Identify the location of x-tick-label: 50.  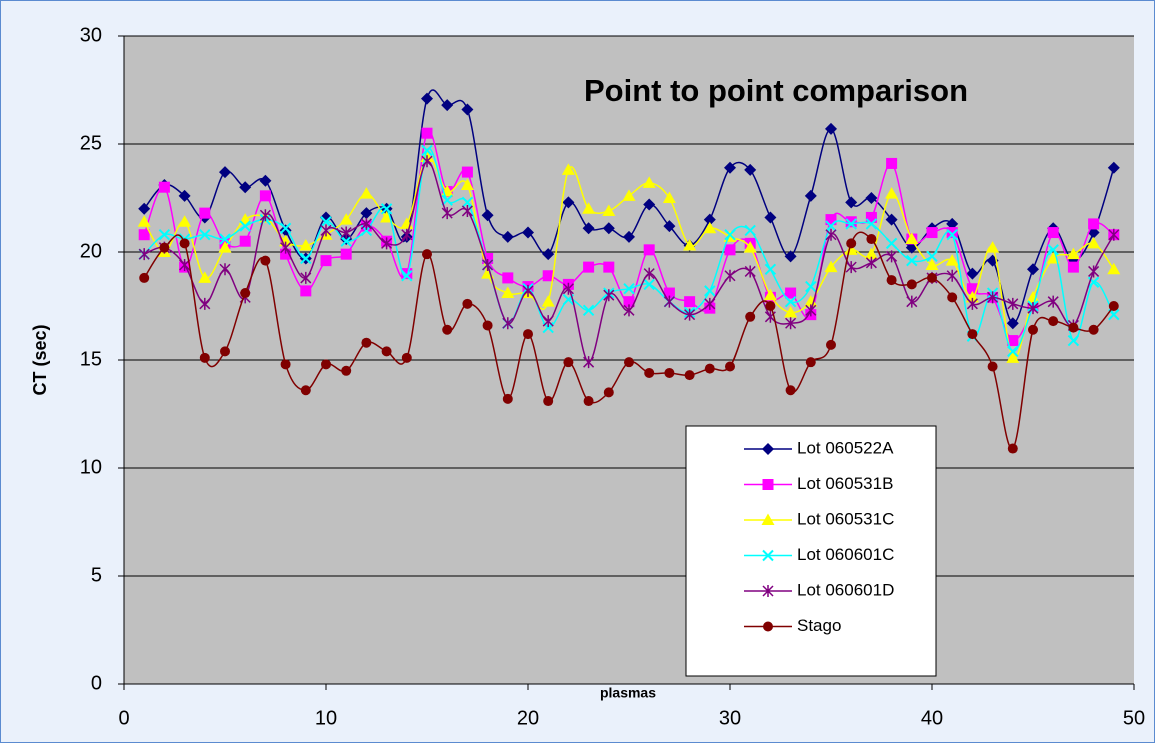
(1134, 718).